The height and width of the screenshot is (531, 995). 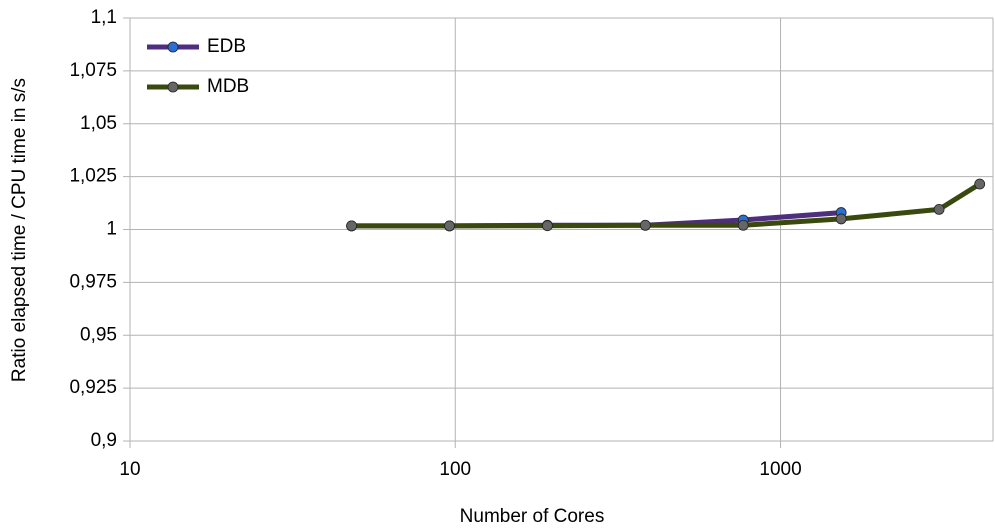 What do you see at coordinates (98, 334) in the screenshot?
I see `y-tick-label: 0,95` at bounding box center [98, 334].